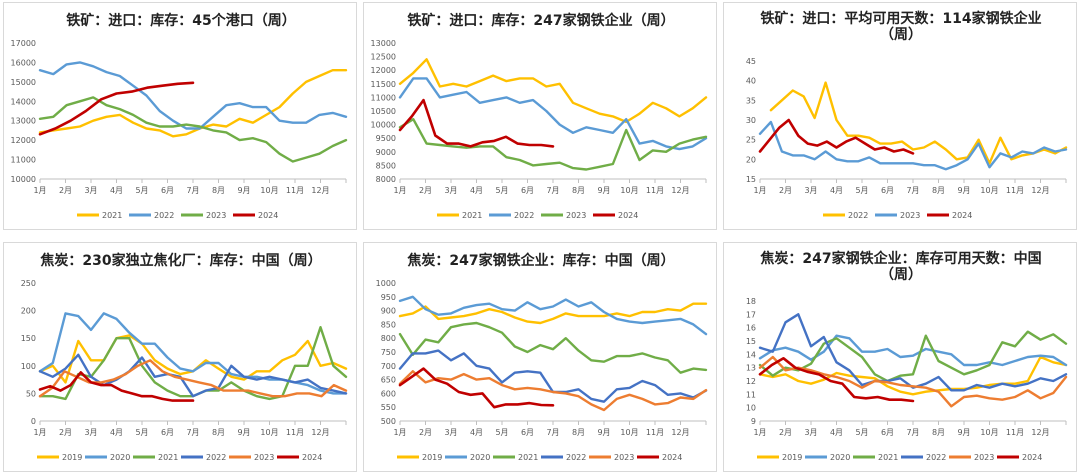 This screenshot has width=1080, height=474. I want to click on y-tick-label: 11, so click(751, 394).